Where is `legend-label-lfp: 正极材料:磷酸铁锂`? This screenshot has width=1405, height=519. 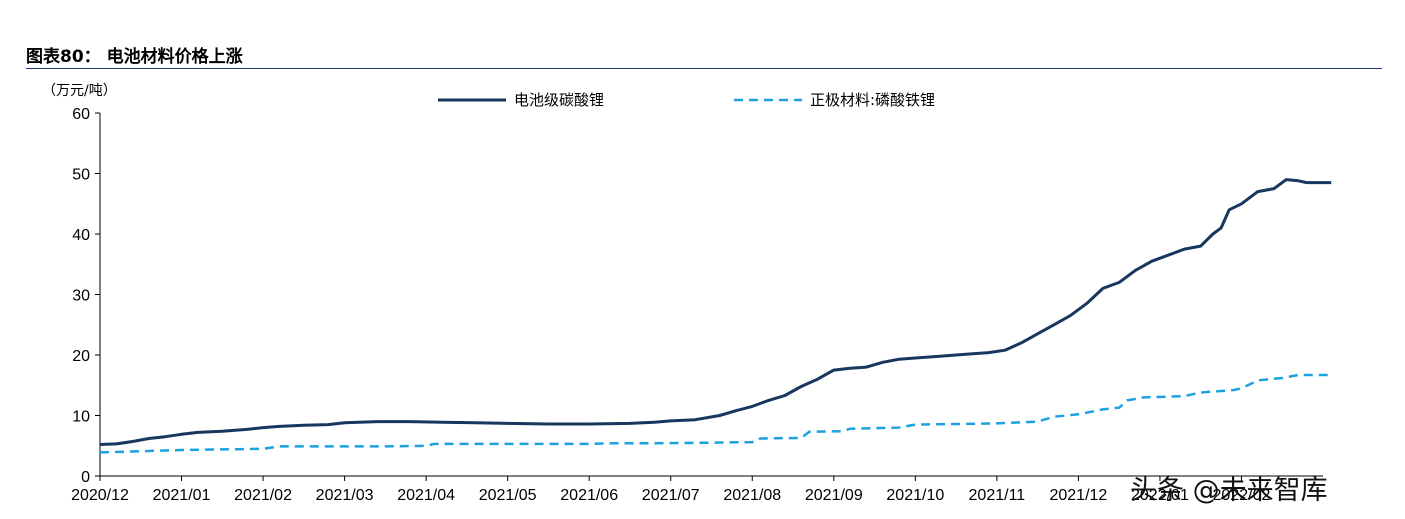
legend-label-lfp: 正极材料:磷酸铁锂 is located at coordinates (872, 100).